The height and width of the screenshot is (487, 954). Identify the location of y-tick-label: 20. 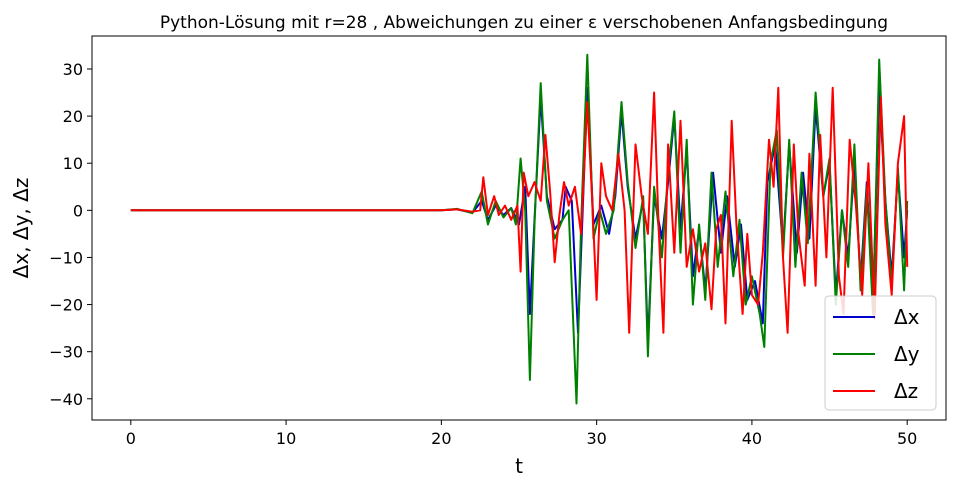
(73, 116).